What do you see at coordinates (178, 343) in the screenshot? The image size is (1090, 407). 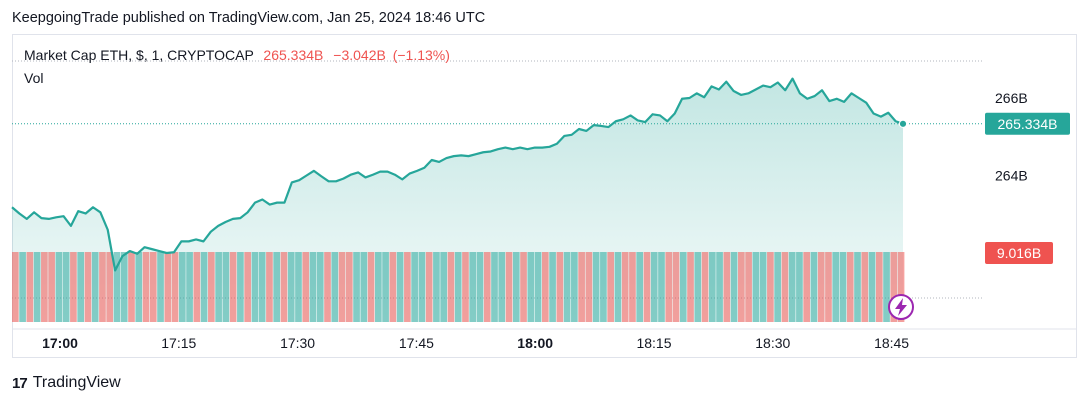 I see `x-tick-label: 17:15` at bounding box center [178, 343].